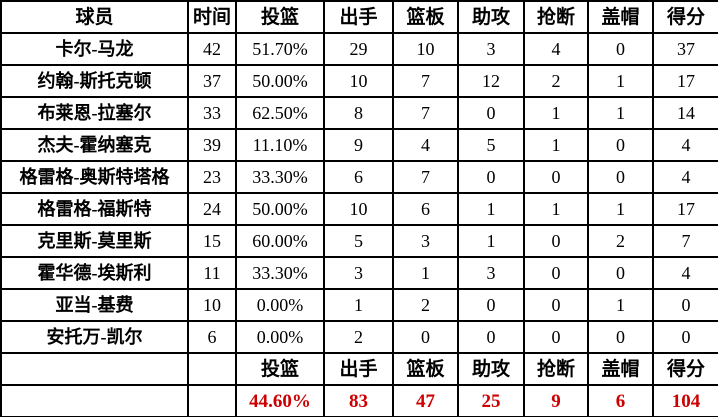  I want to click on table-row: 杰夫-霍纳塞克 39 11.10% 9 4 5 1 0 4, so click(359, 145).